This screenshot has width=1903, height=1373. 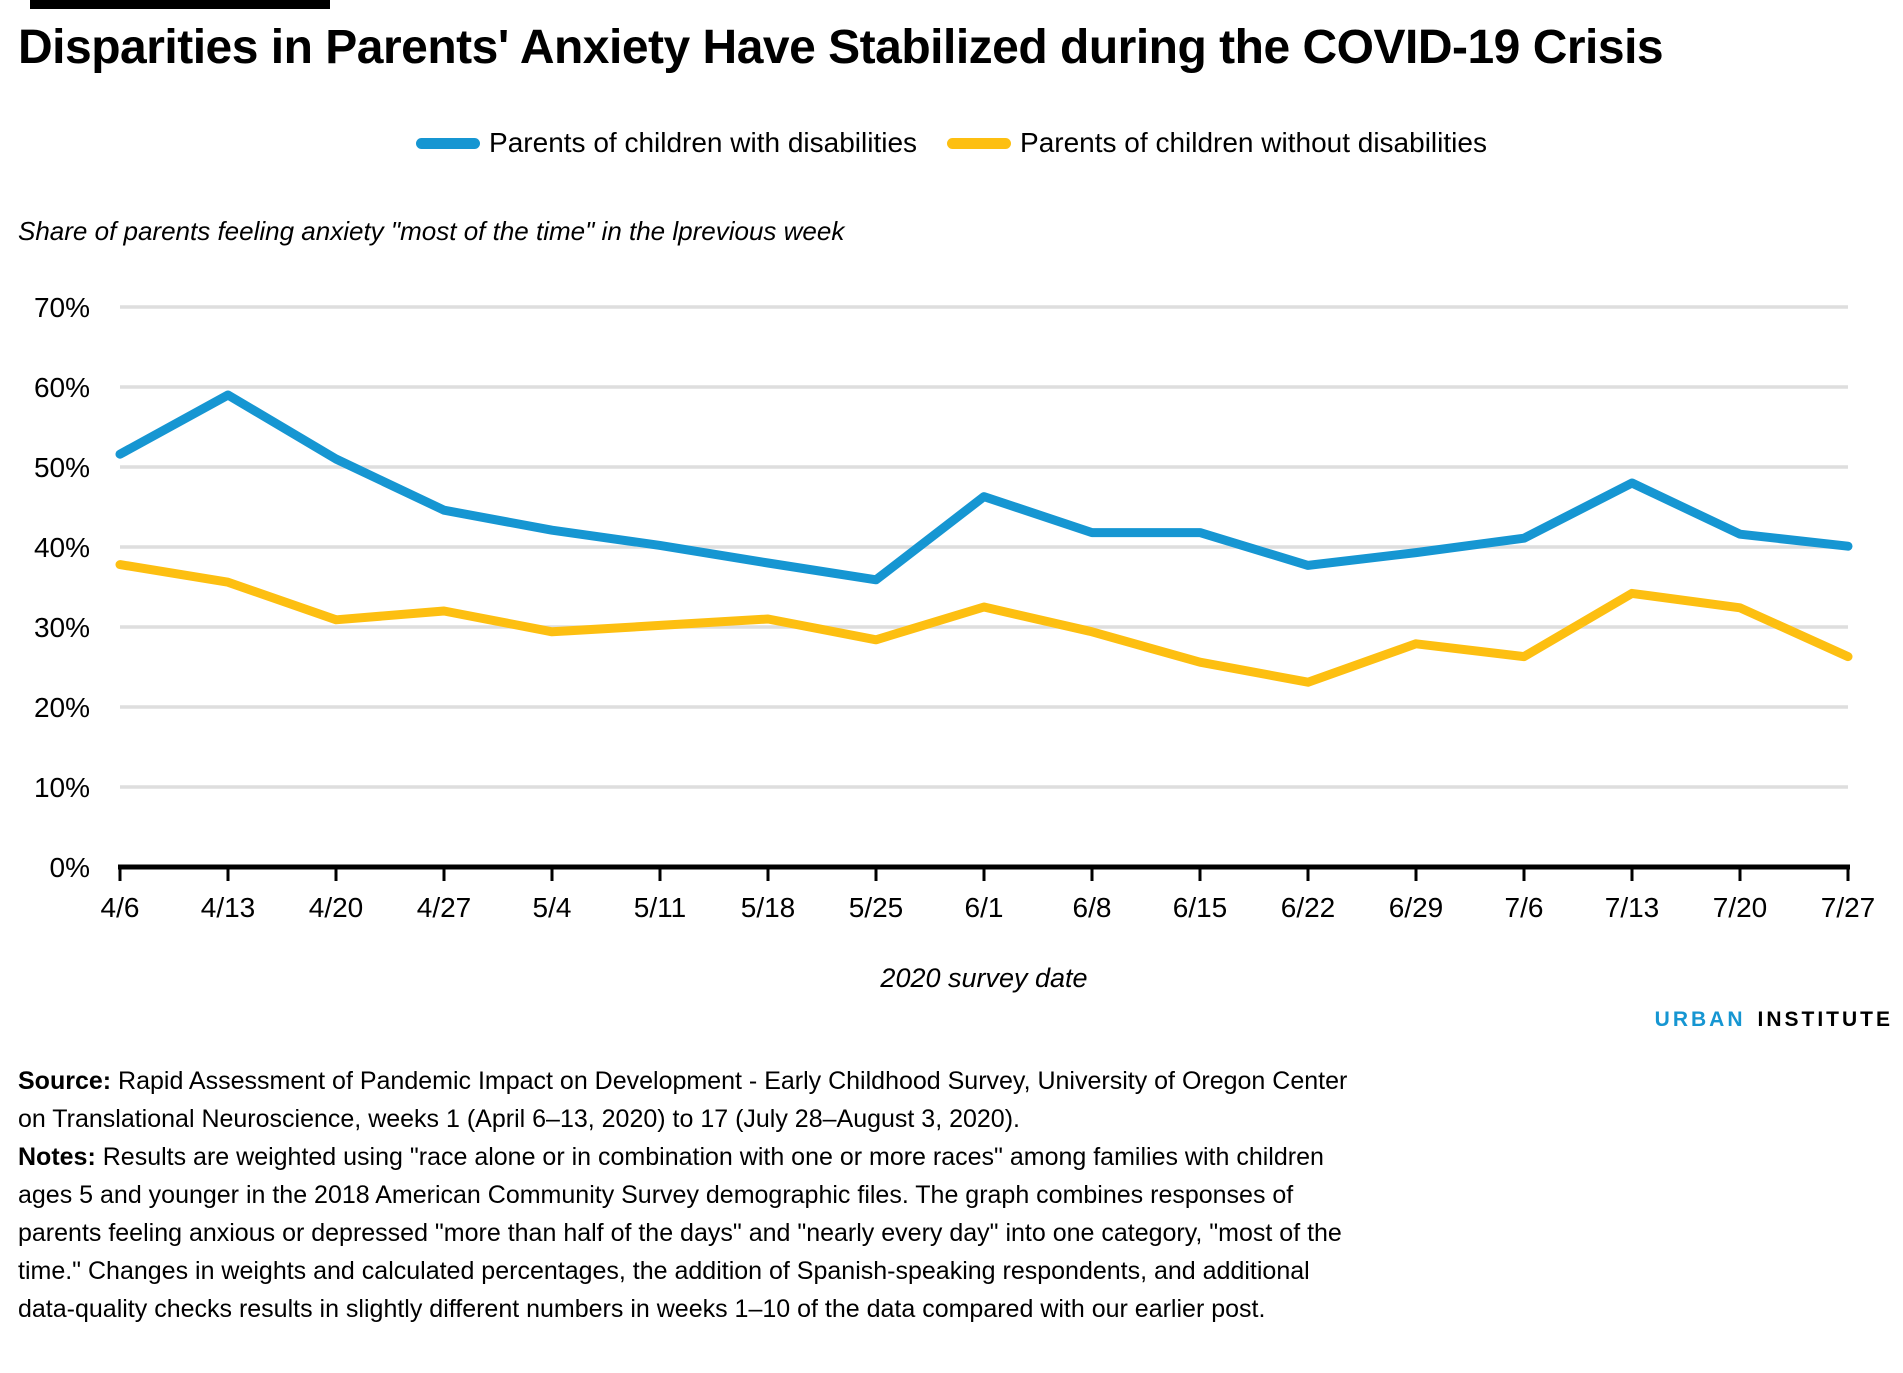 I want to click on y-tick-label: 60%, so click(x=62, y=387).